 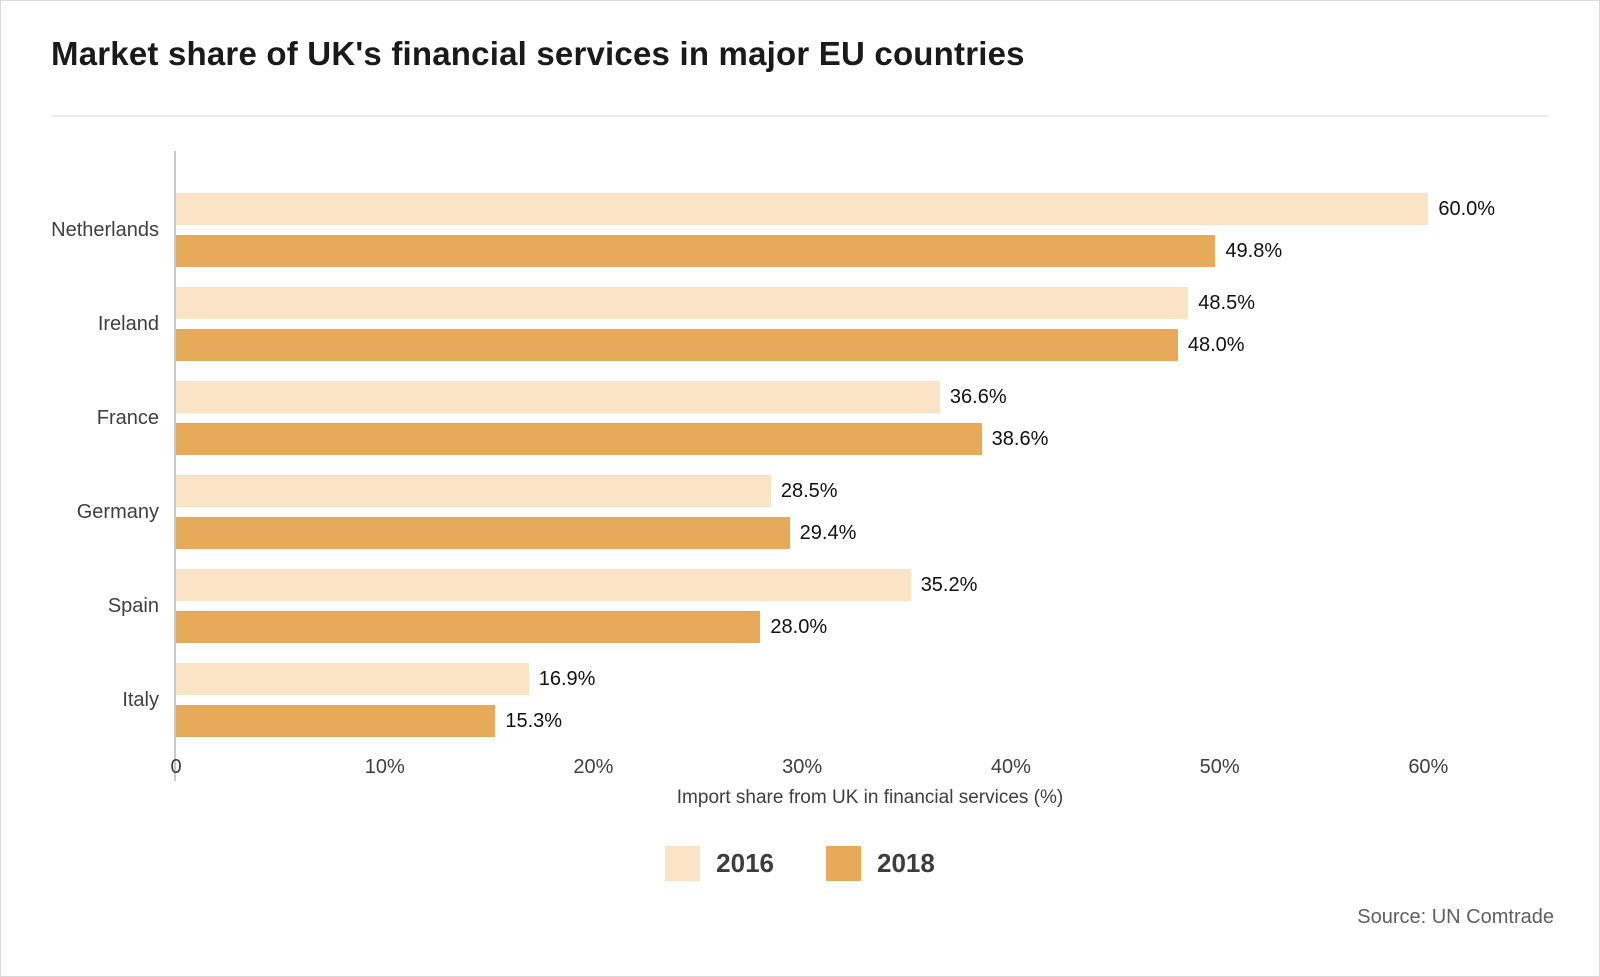 What do you see at coordinates (352, 679) in the screenshot?
I see `bar-2016-italy` at bounding box center [352, 679].